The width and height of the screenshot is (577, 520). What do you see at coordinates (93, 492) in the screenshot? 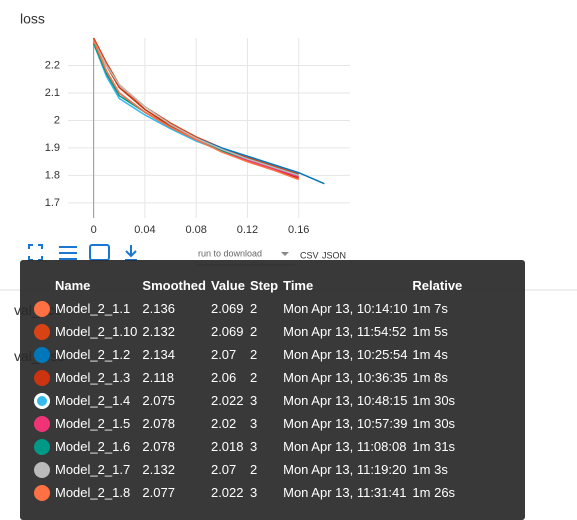
I see `tooltip-cell: Model_2_1.8` at bounding box center [93, 492].